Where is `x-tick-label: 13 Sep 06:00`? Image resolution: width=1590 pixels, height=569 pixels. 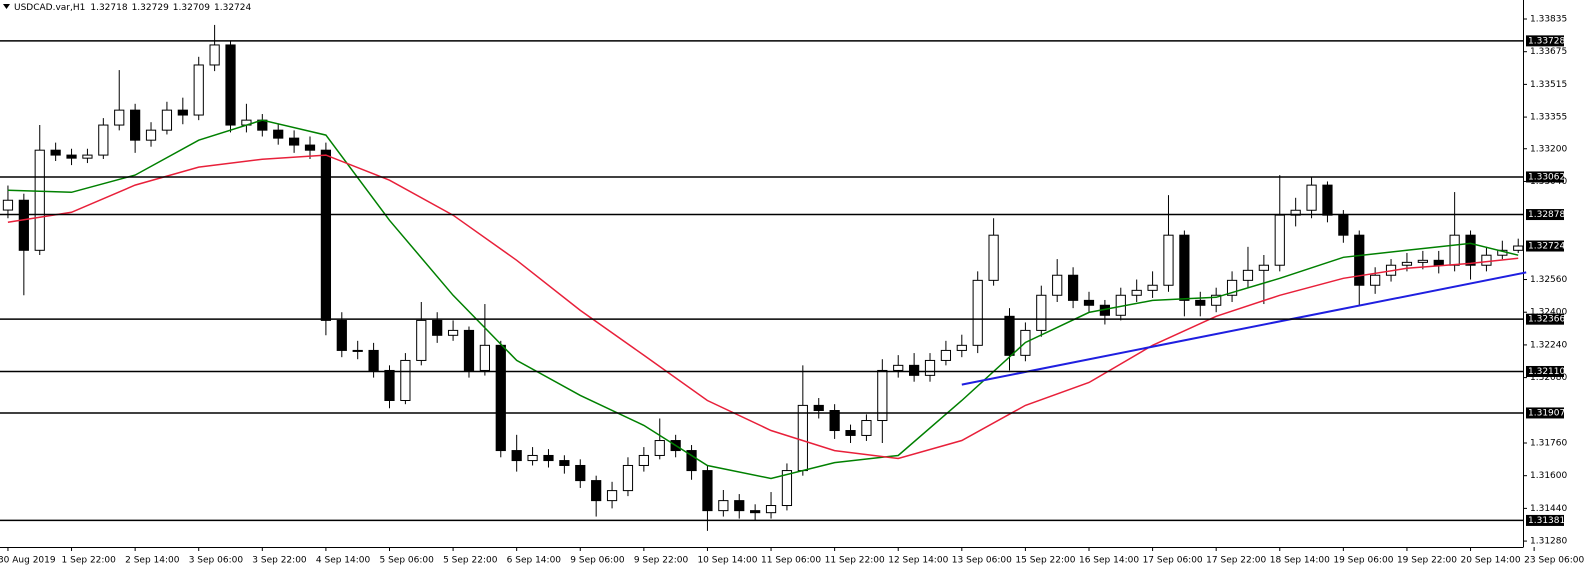 x-tick-label: 13 Sep 06:00 is located at coordinates (982, 561).